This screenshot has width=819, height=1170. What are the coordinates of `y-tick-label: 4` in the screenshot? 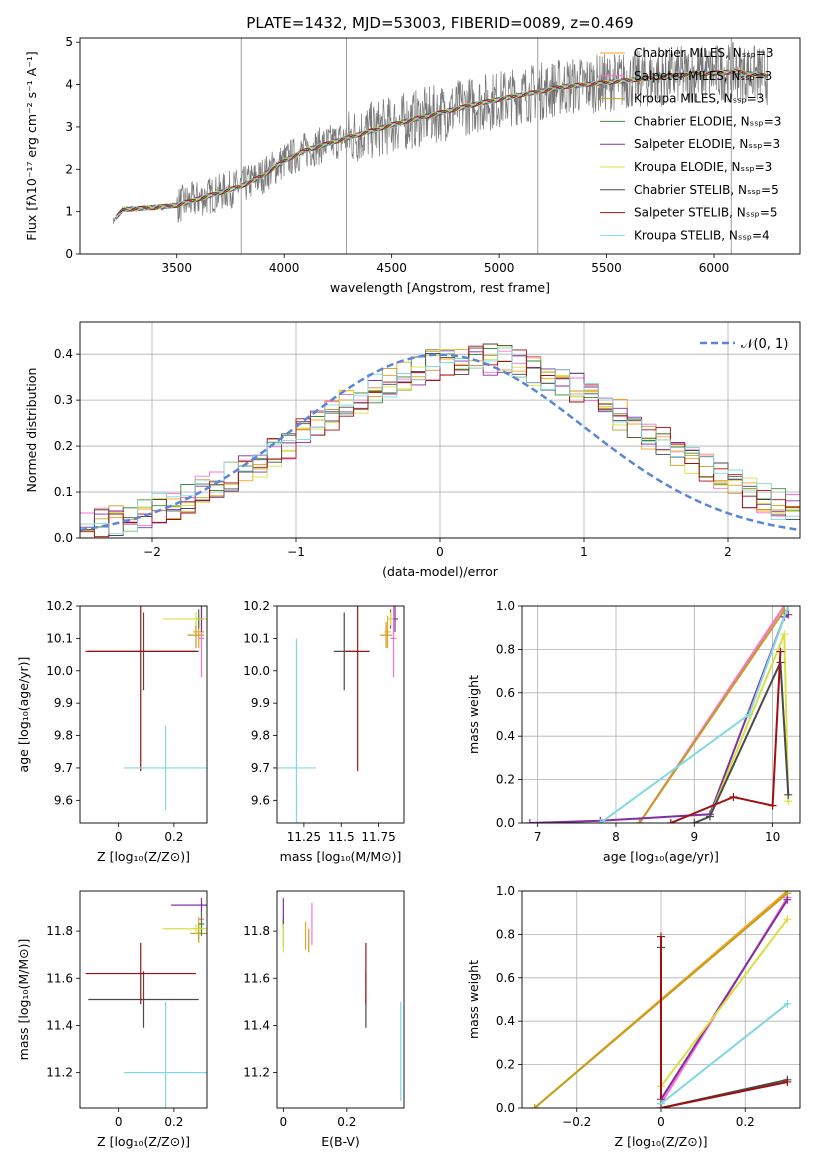 It's located at (69, 85).